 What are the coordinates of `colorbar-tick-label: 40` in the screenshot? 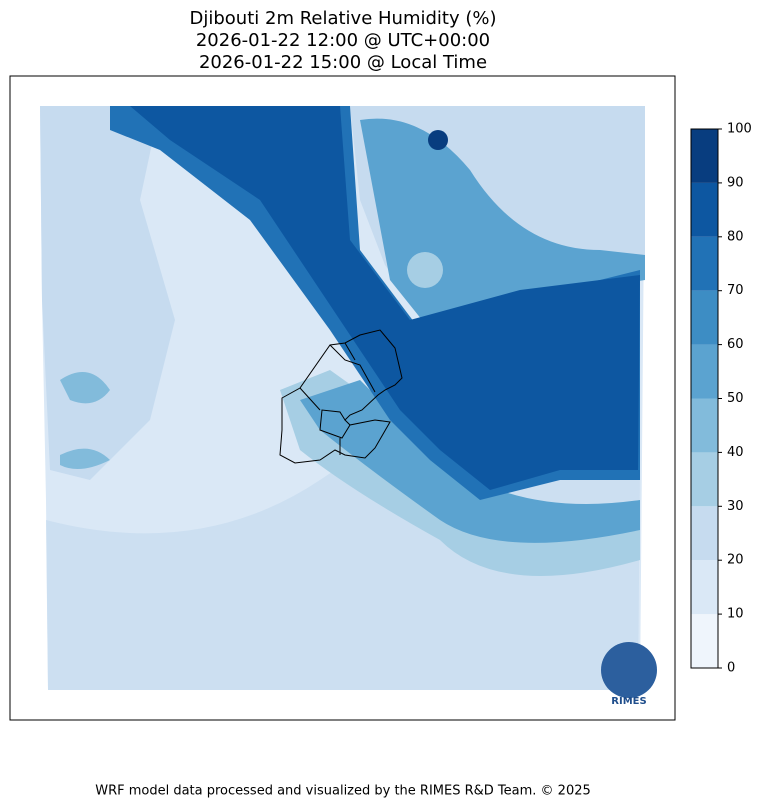 It's located at (735, 452).